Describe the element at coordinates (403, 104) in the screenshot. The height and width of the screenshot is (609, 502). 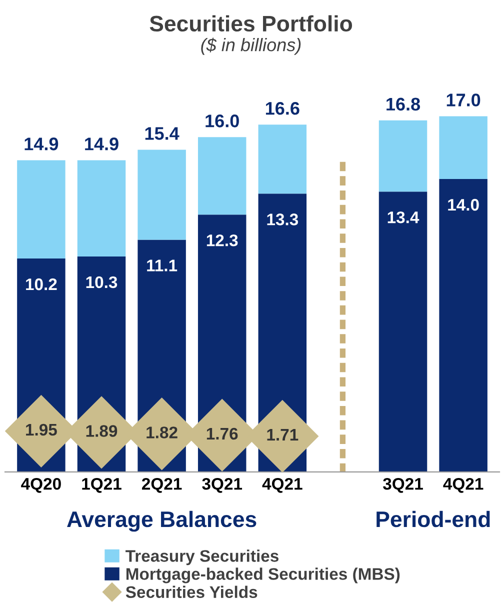
I see `total-label: 16.8` at that location.